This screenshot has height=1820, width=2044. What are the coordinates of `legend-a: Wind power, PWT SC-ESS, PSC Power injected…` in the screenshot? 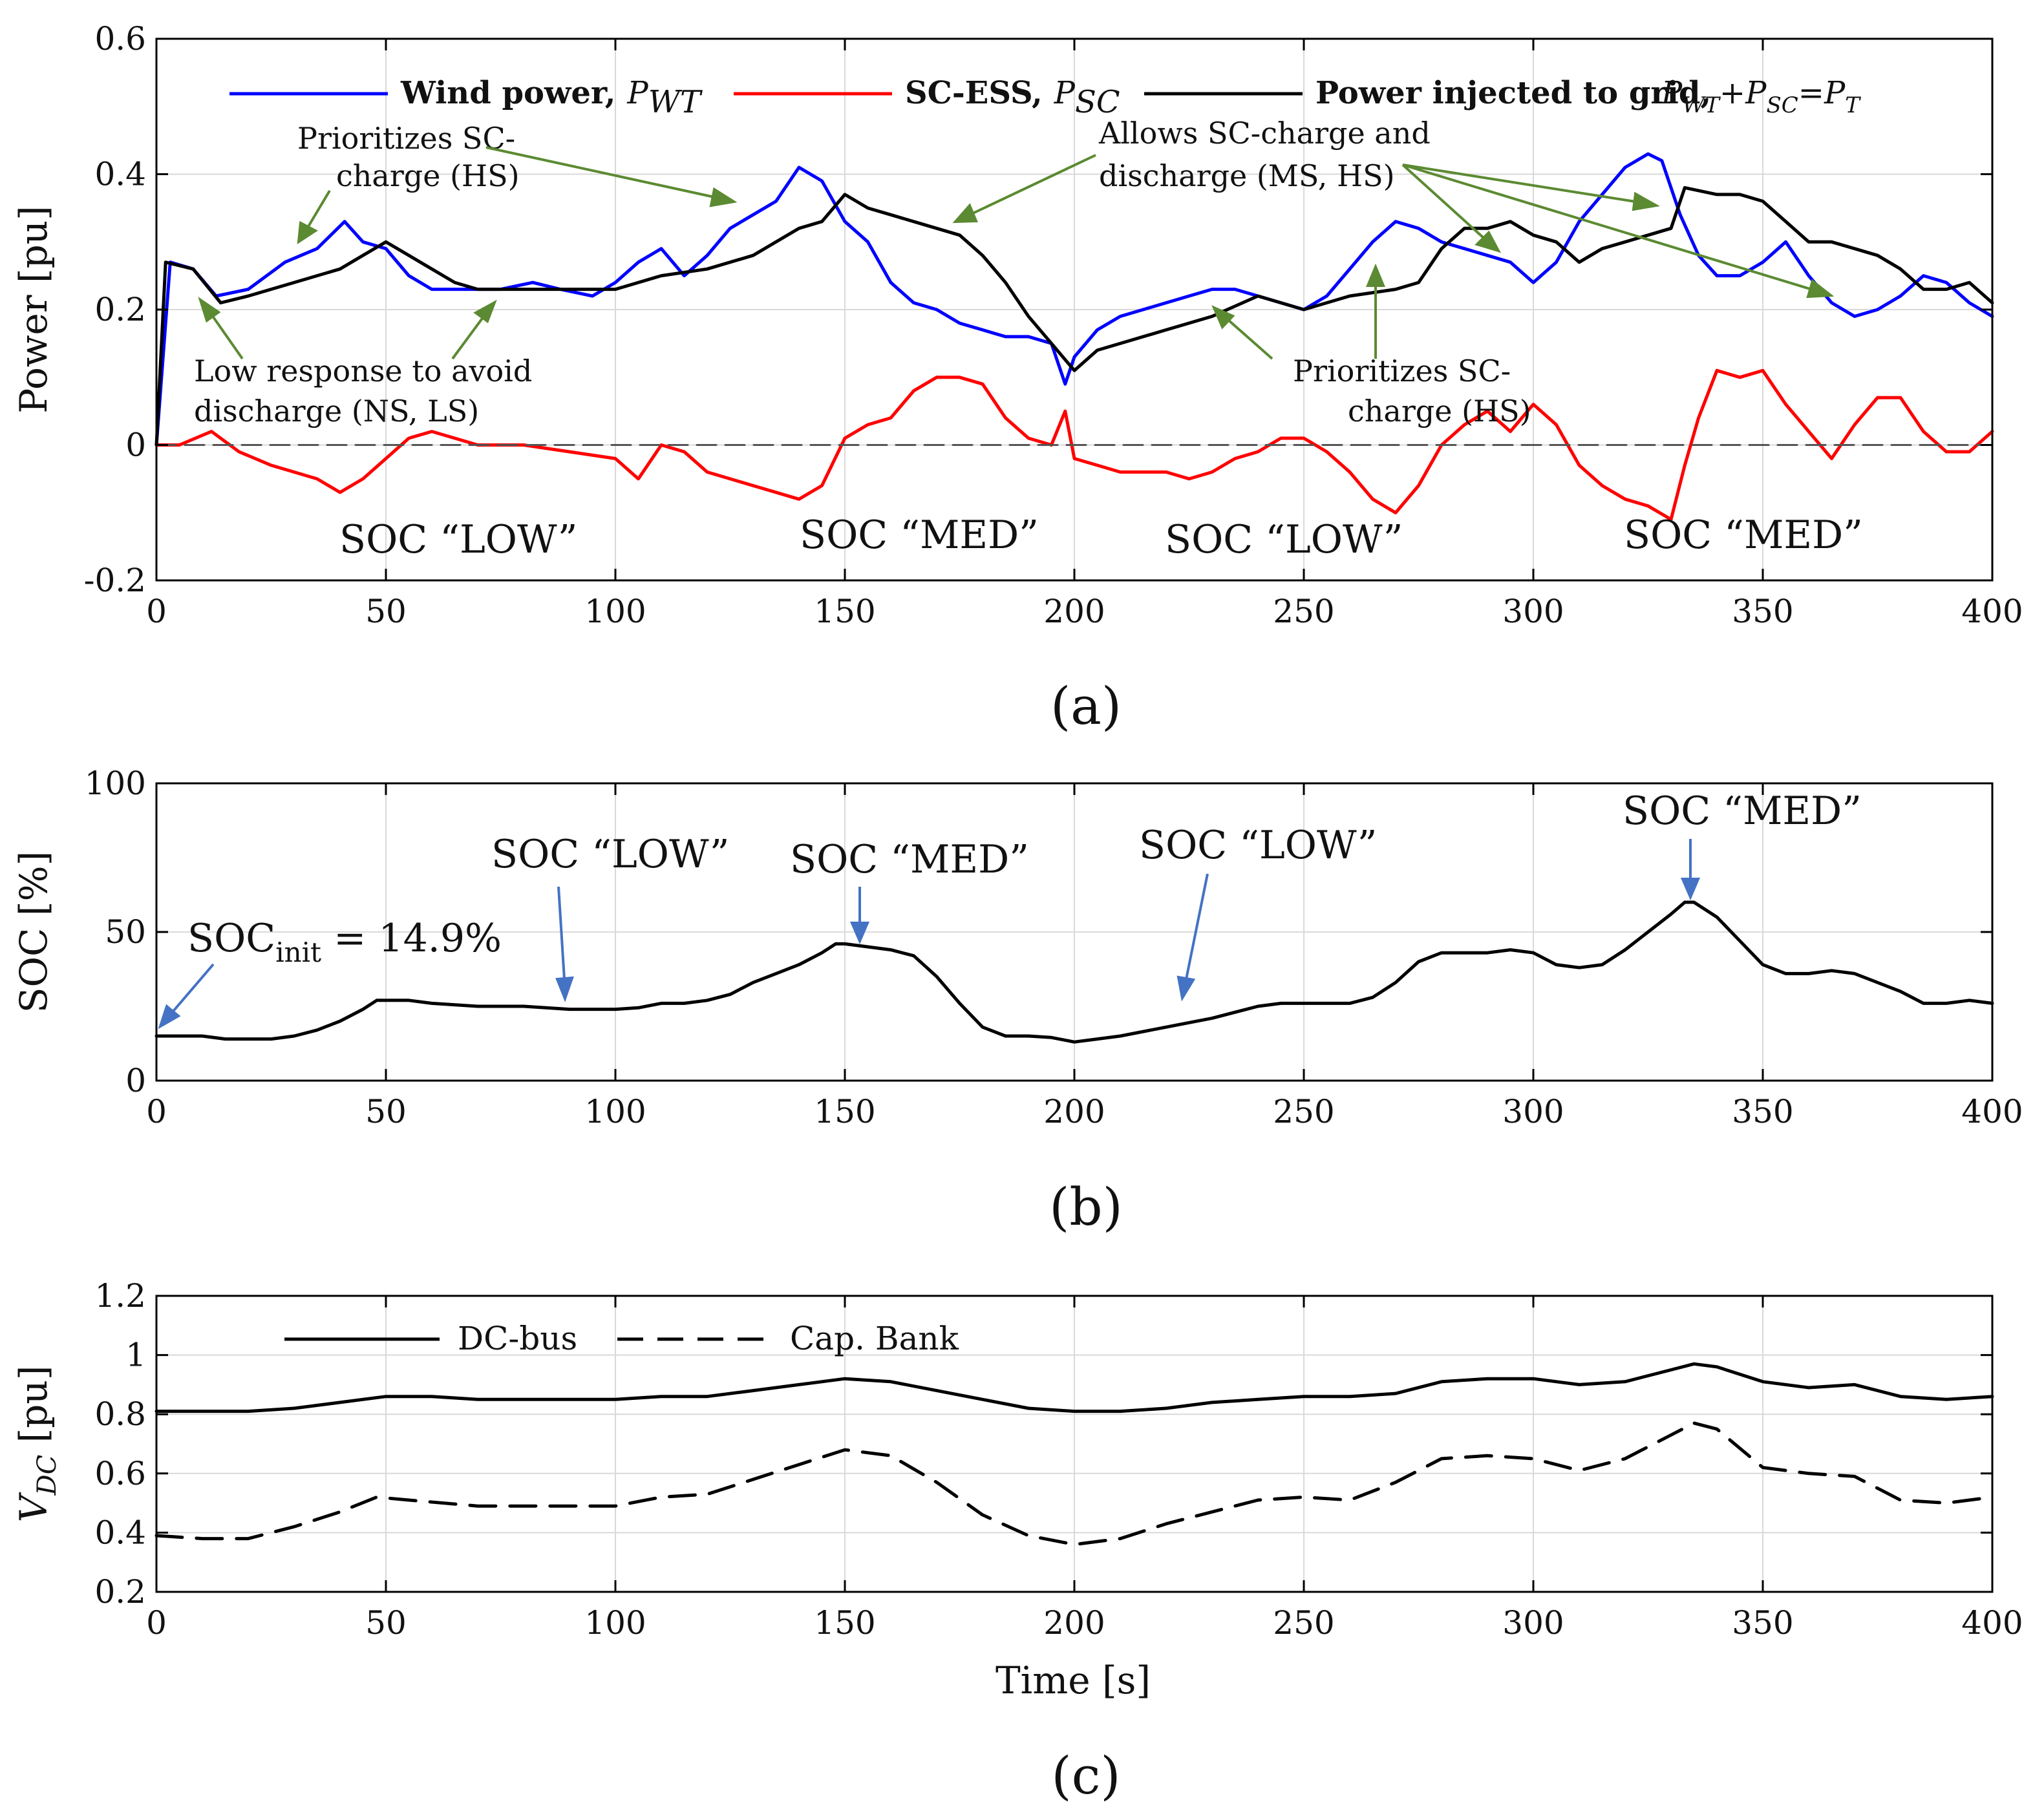 It's located at (1045, 98).